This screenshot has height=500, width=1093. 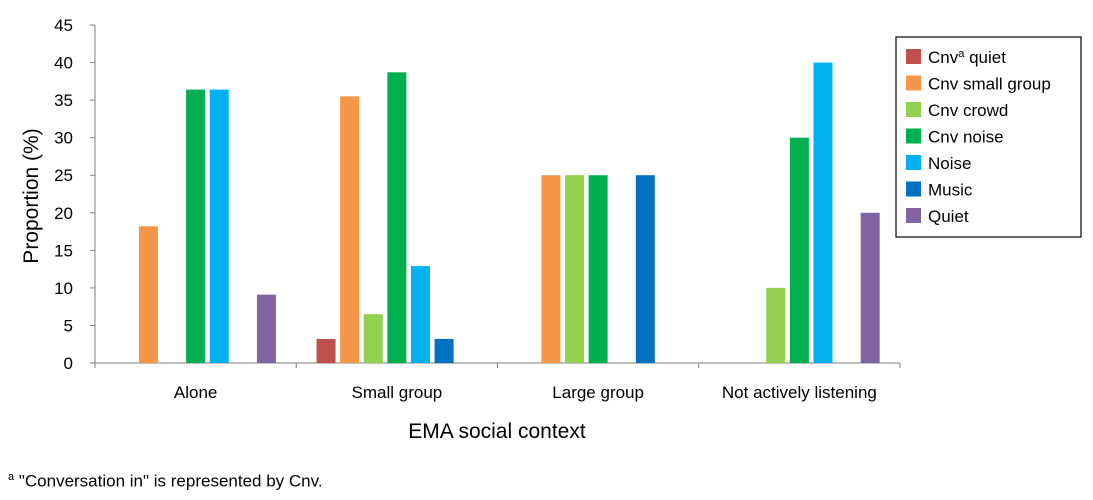 I want to click on y-tick-label: 0, so click(x=68, y=363).